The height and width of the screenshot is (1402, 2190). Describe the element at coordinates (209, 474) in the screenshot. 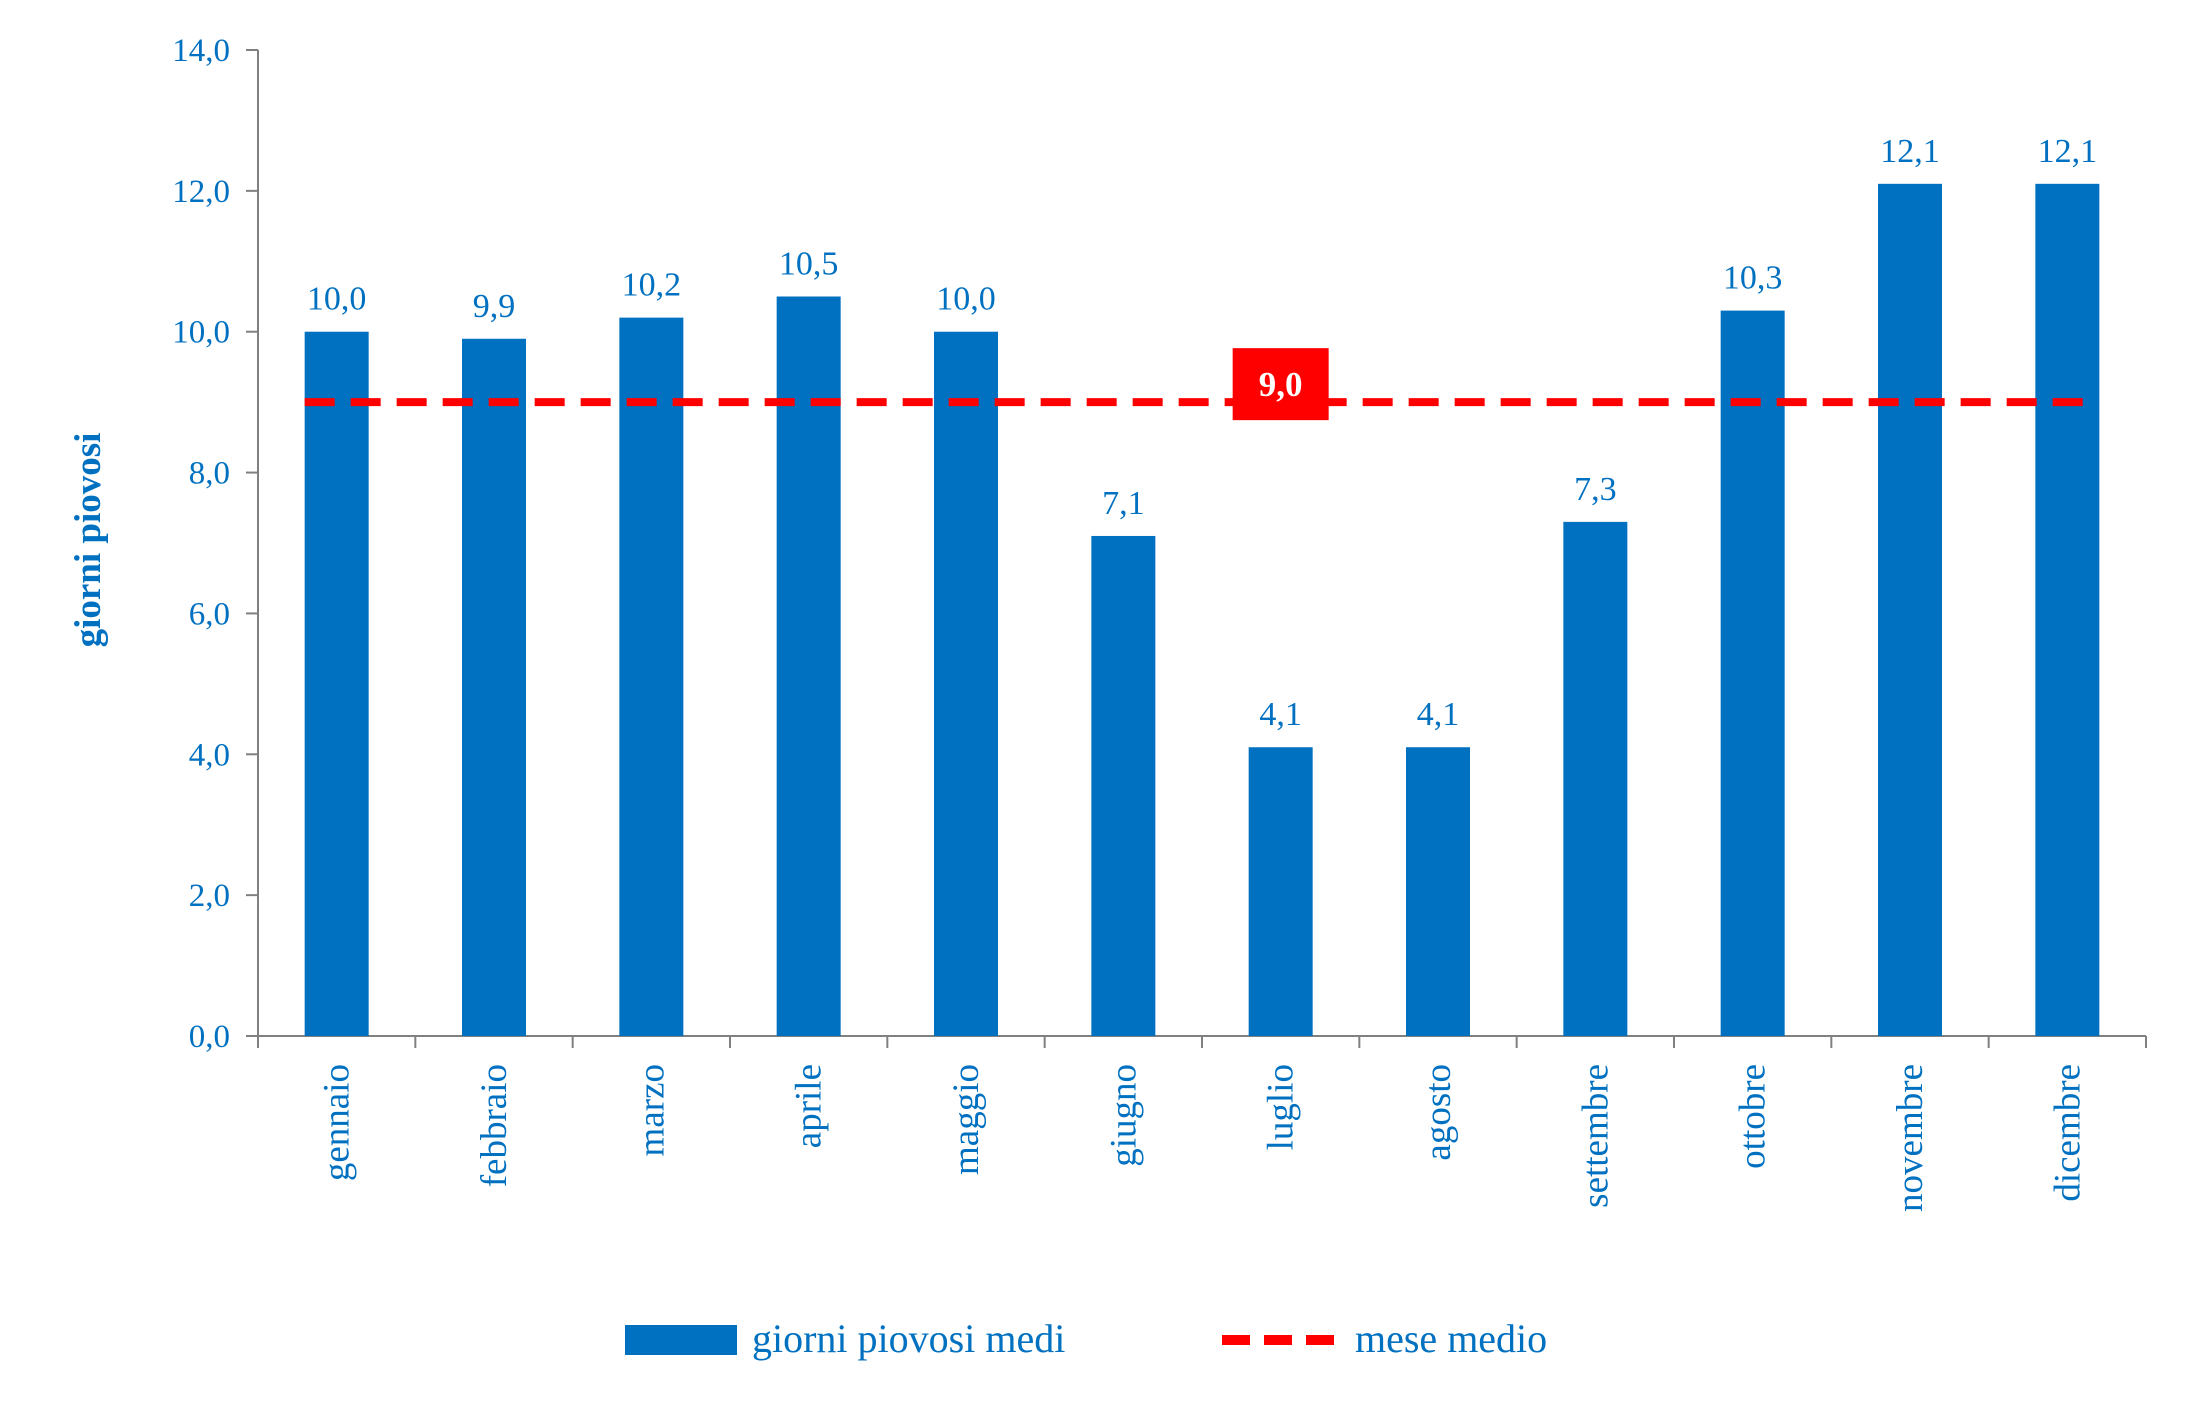

I see `y-tick-label: 8,0` at that location.